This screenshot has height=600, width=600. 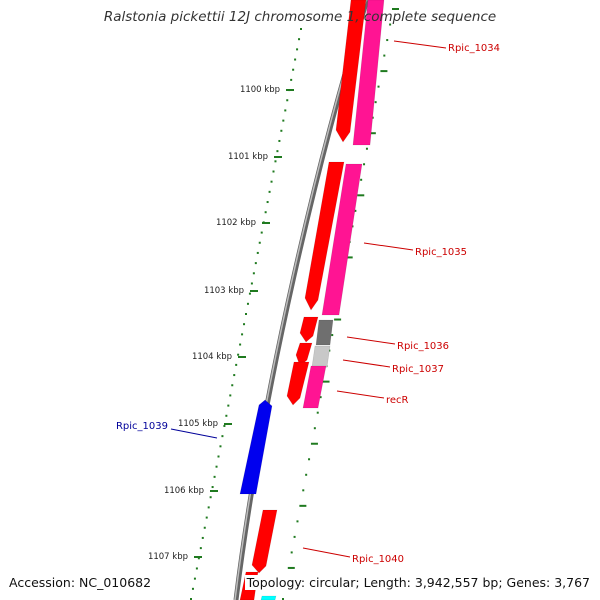 What do you see at coordinates (418, 369) in the screenshot?
I see `gene-label: Rpic_1037` at bounding box center [418, 369].